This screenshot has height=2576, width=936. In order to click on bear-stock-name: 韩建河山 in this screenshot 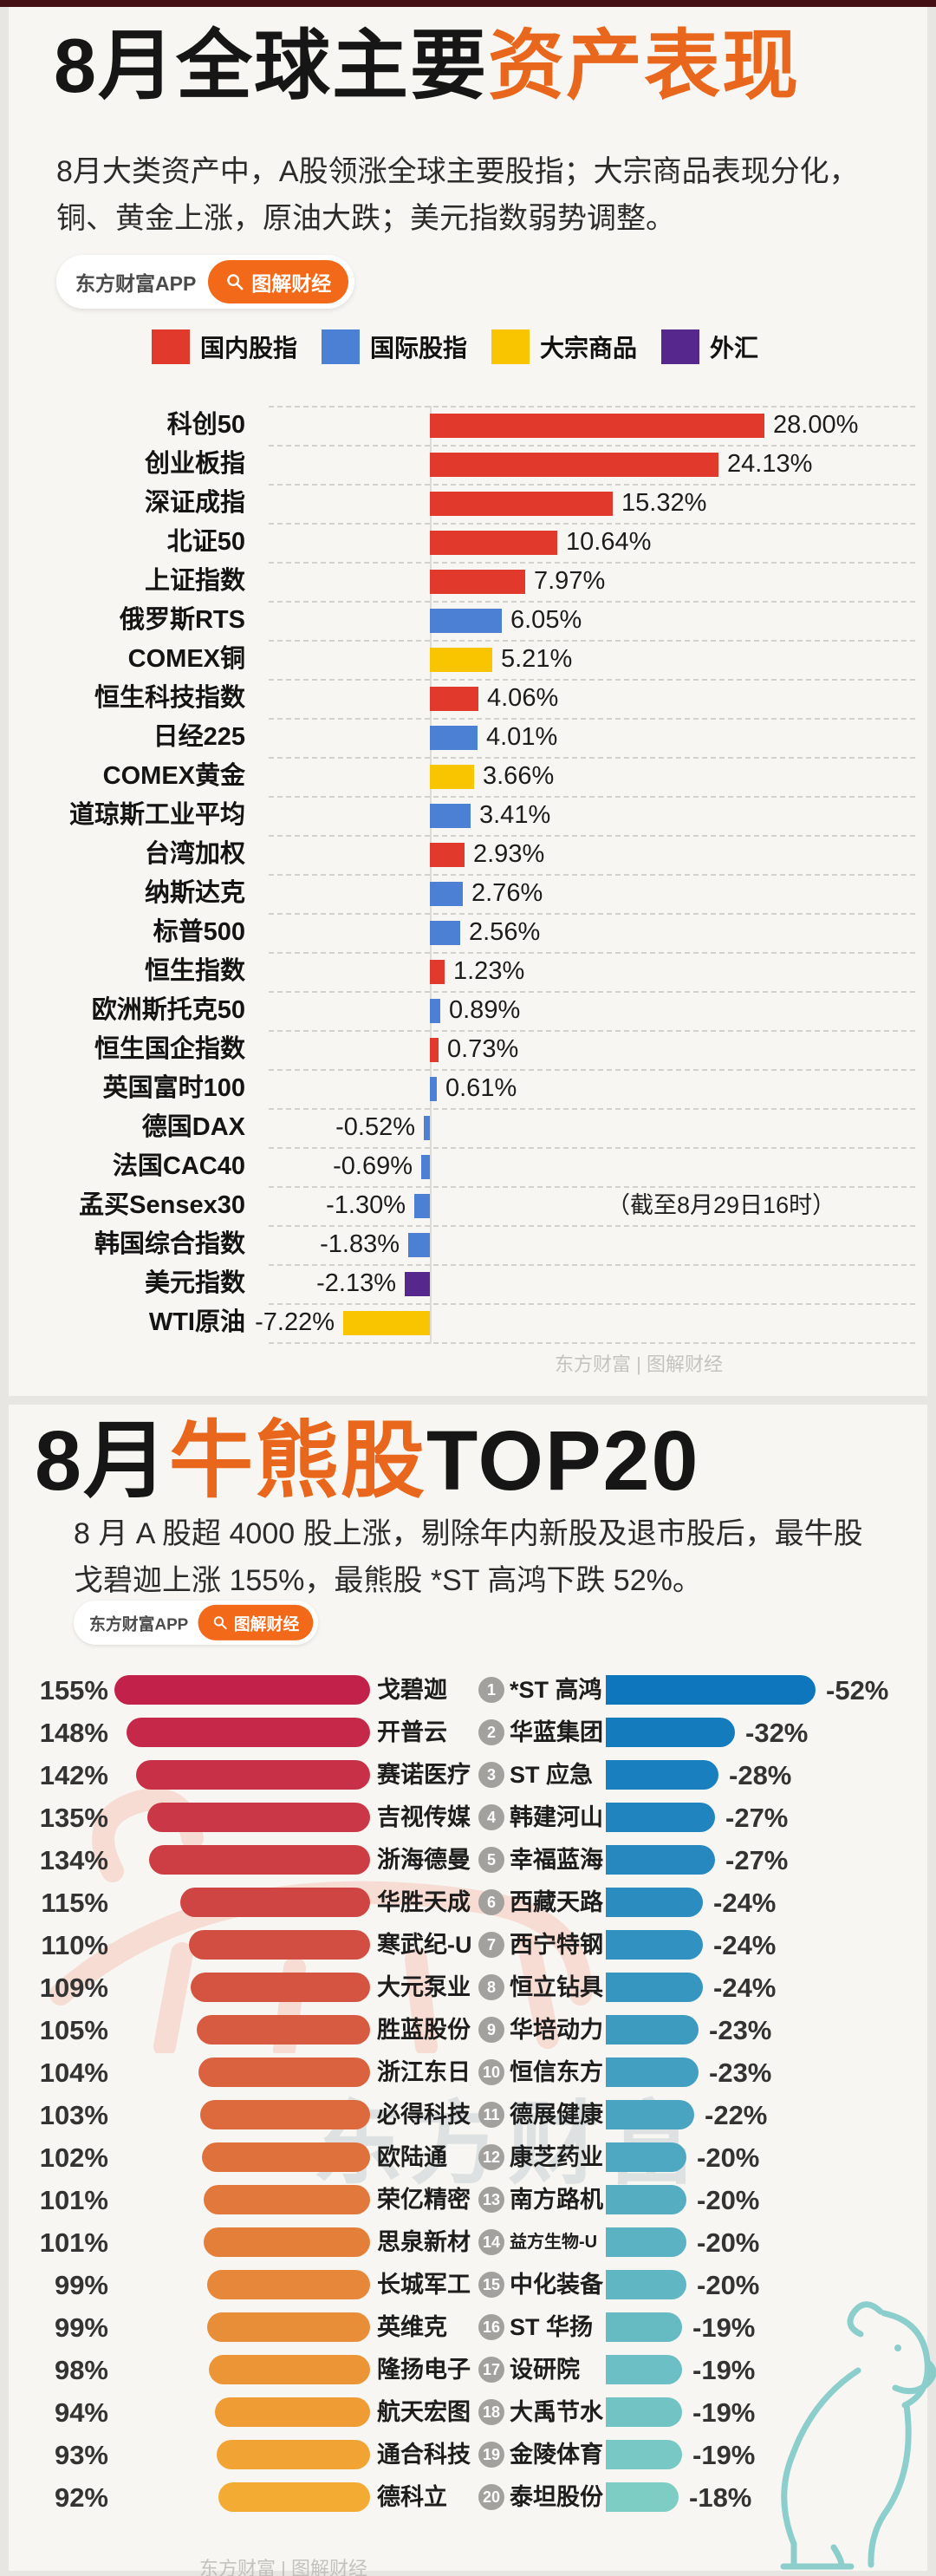, I will do `click(556, 1817)`.